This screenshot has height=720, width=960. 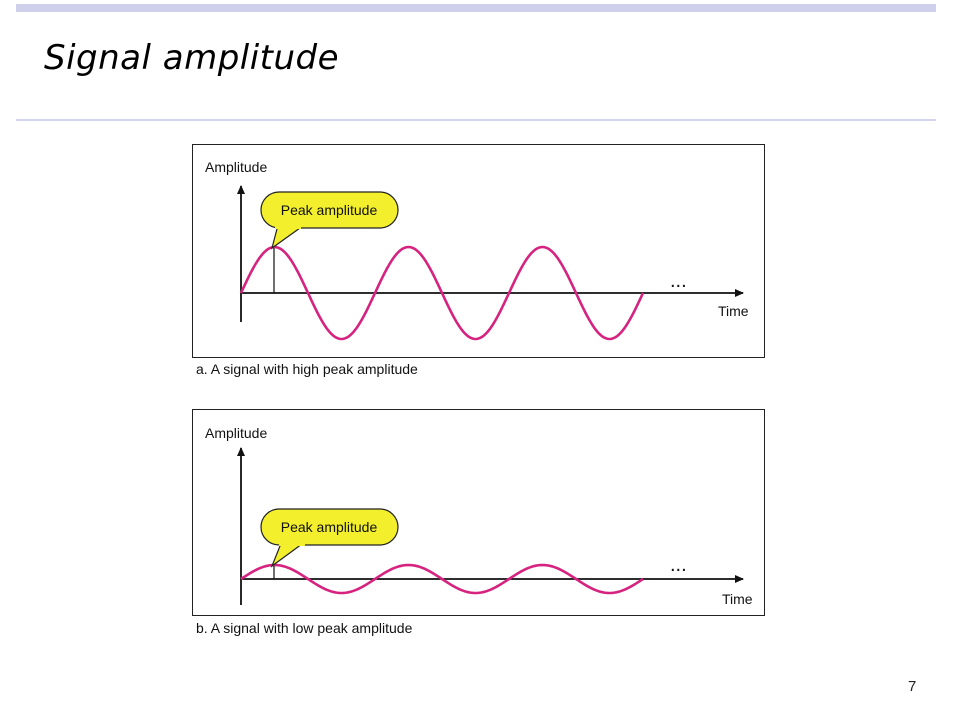 I want to click on caption-b: b. A signal with low peak amplitude, so click(x=304, y=628).